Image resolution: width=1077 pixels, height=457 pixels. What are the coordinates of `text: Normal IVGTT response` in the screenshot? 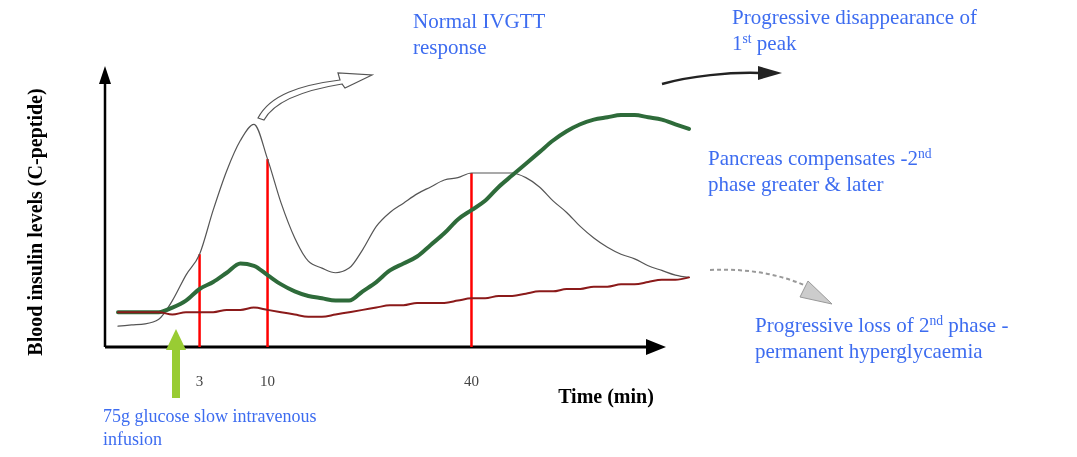 It's located at (479, 34).